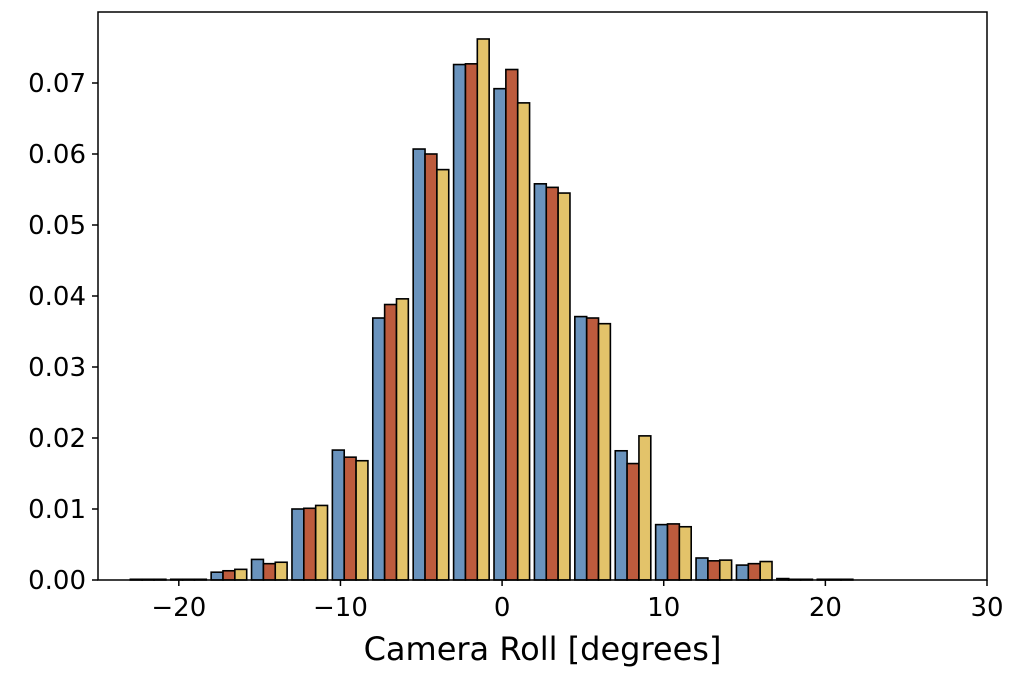  What do you see at coordinates (63, 332) in the screenshot?
I see `y-axis-ticks: 0.00 0.01 0.02 0.03 0.04 0.05 0.06 0.07` at bounding box center [63, 332].